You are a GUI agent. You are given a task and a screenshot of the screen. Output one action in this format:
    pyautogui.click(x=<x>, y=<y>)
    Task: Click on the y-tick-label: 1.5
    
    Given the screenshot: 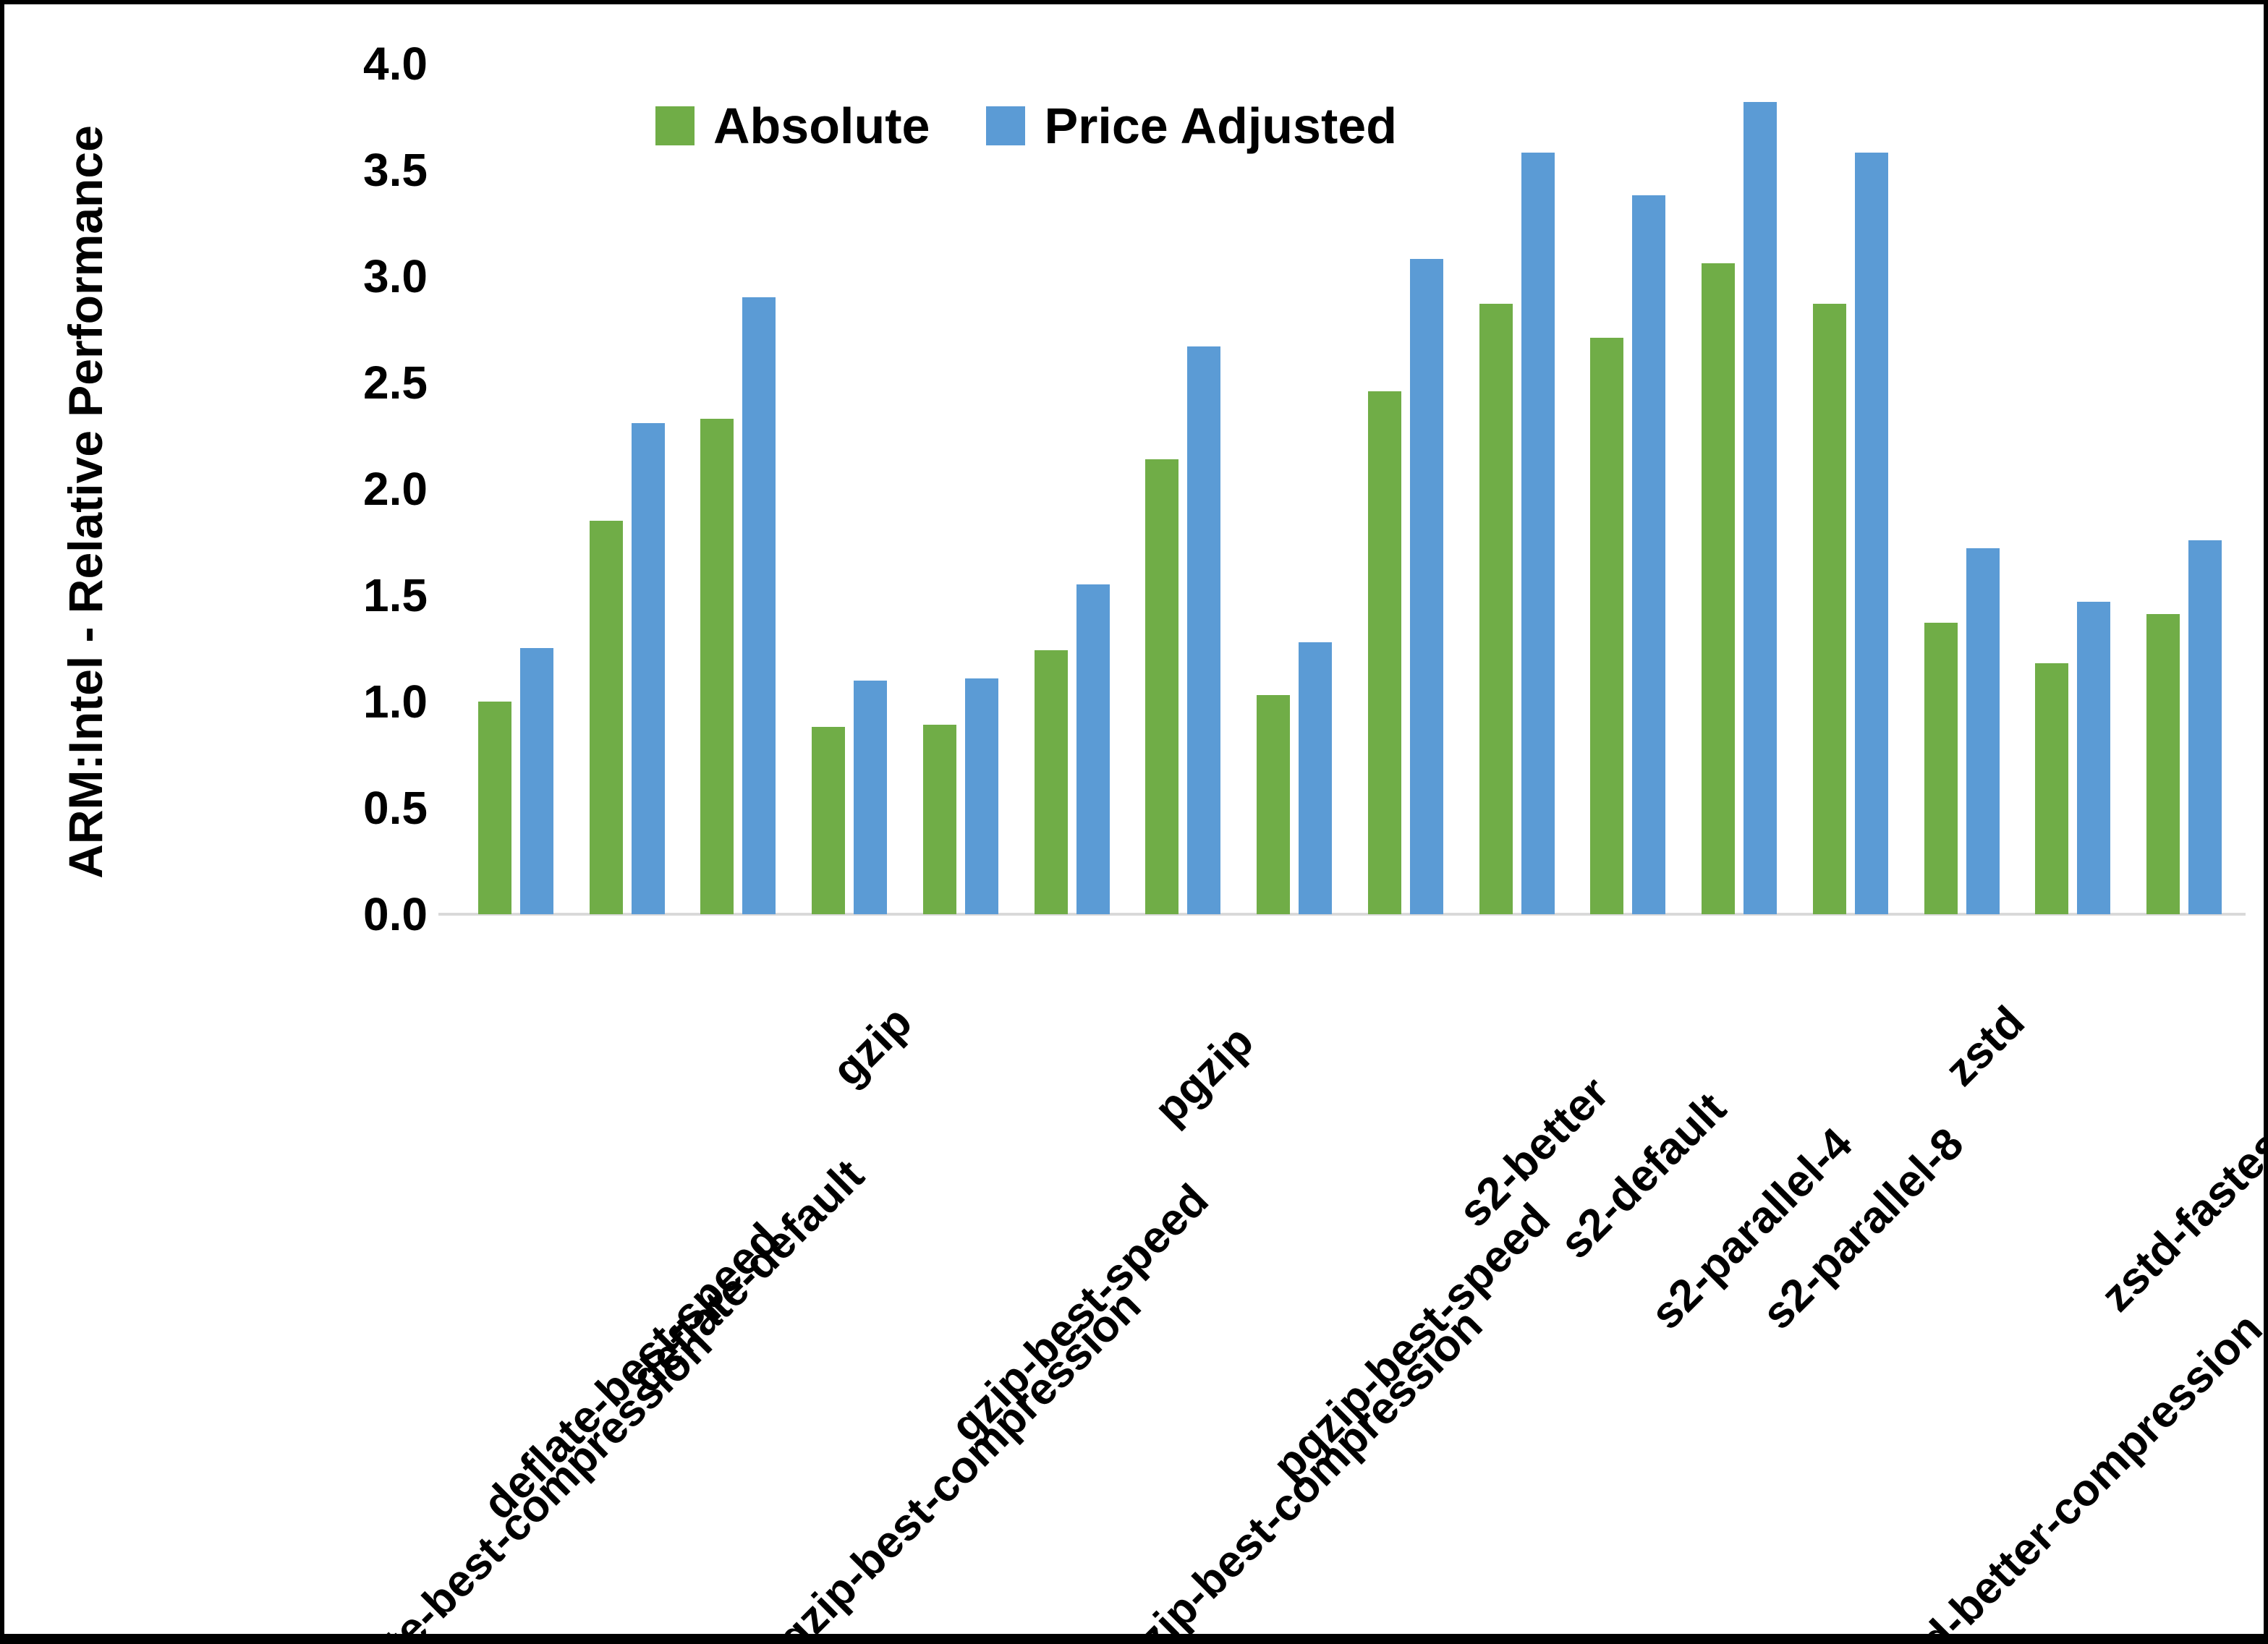 What is the action you would take?
    pyautogui.click(x=395, y=595)
    